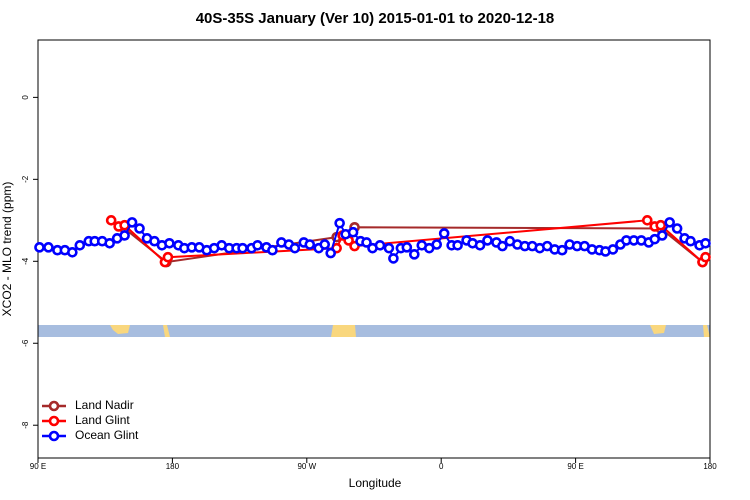  Describe the element at coordinates (441, 466) in the screenshot. I see `x-tick-label: 0` at that location.